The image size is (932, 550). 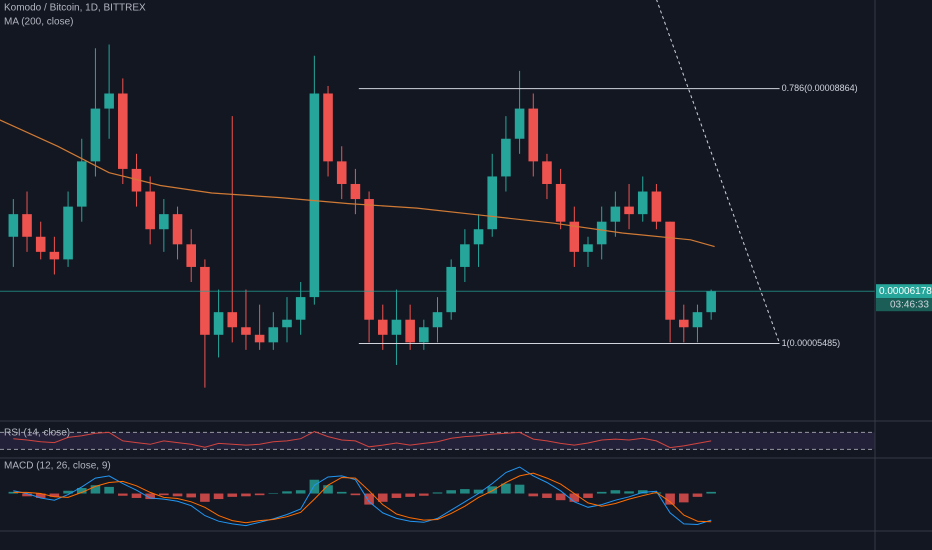 I want to click on last-price-label: 0.00006178, so click(x=905, y=291).